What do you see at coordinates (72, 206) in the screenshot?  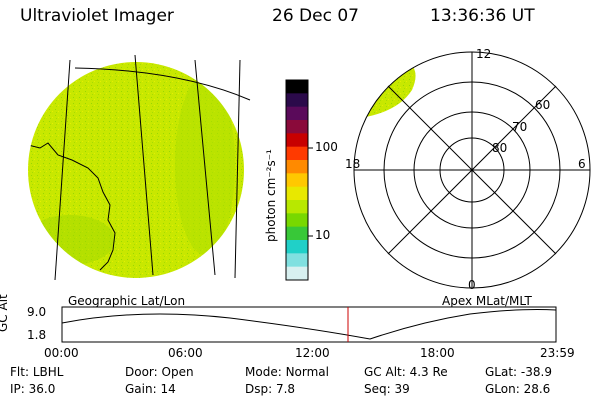 I see `coastline` at bounding box center [72, 206].